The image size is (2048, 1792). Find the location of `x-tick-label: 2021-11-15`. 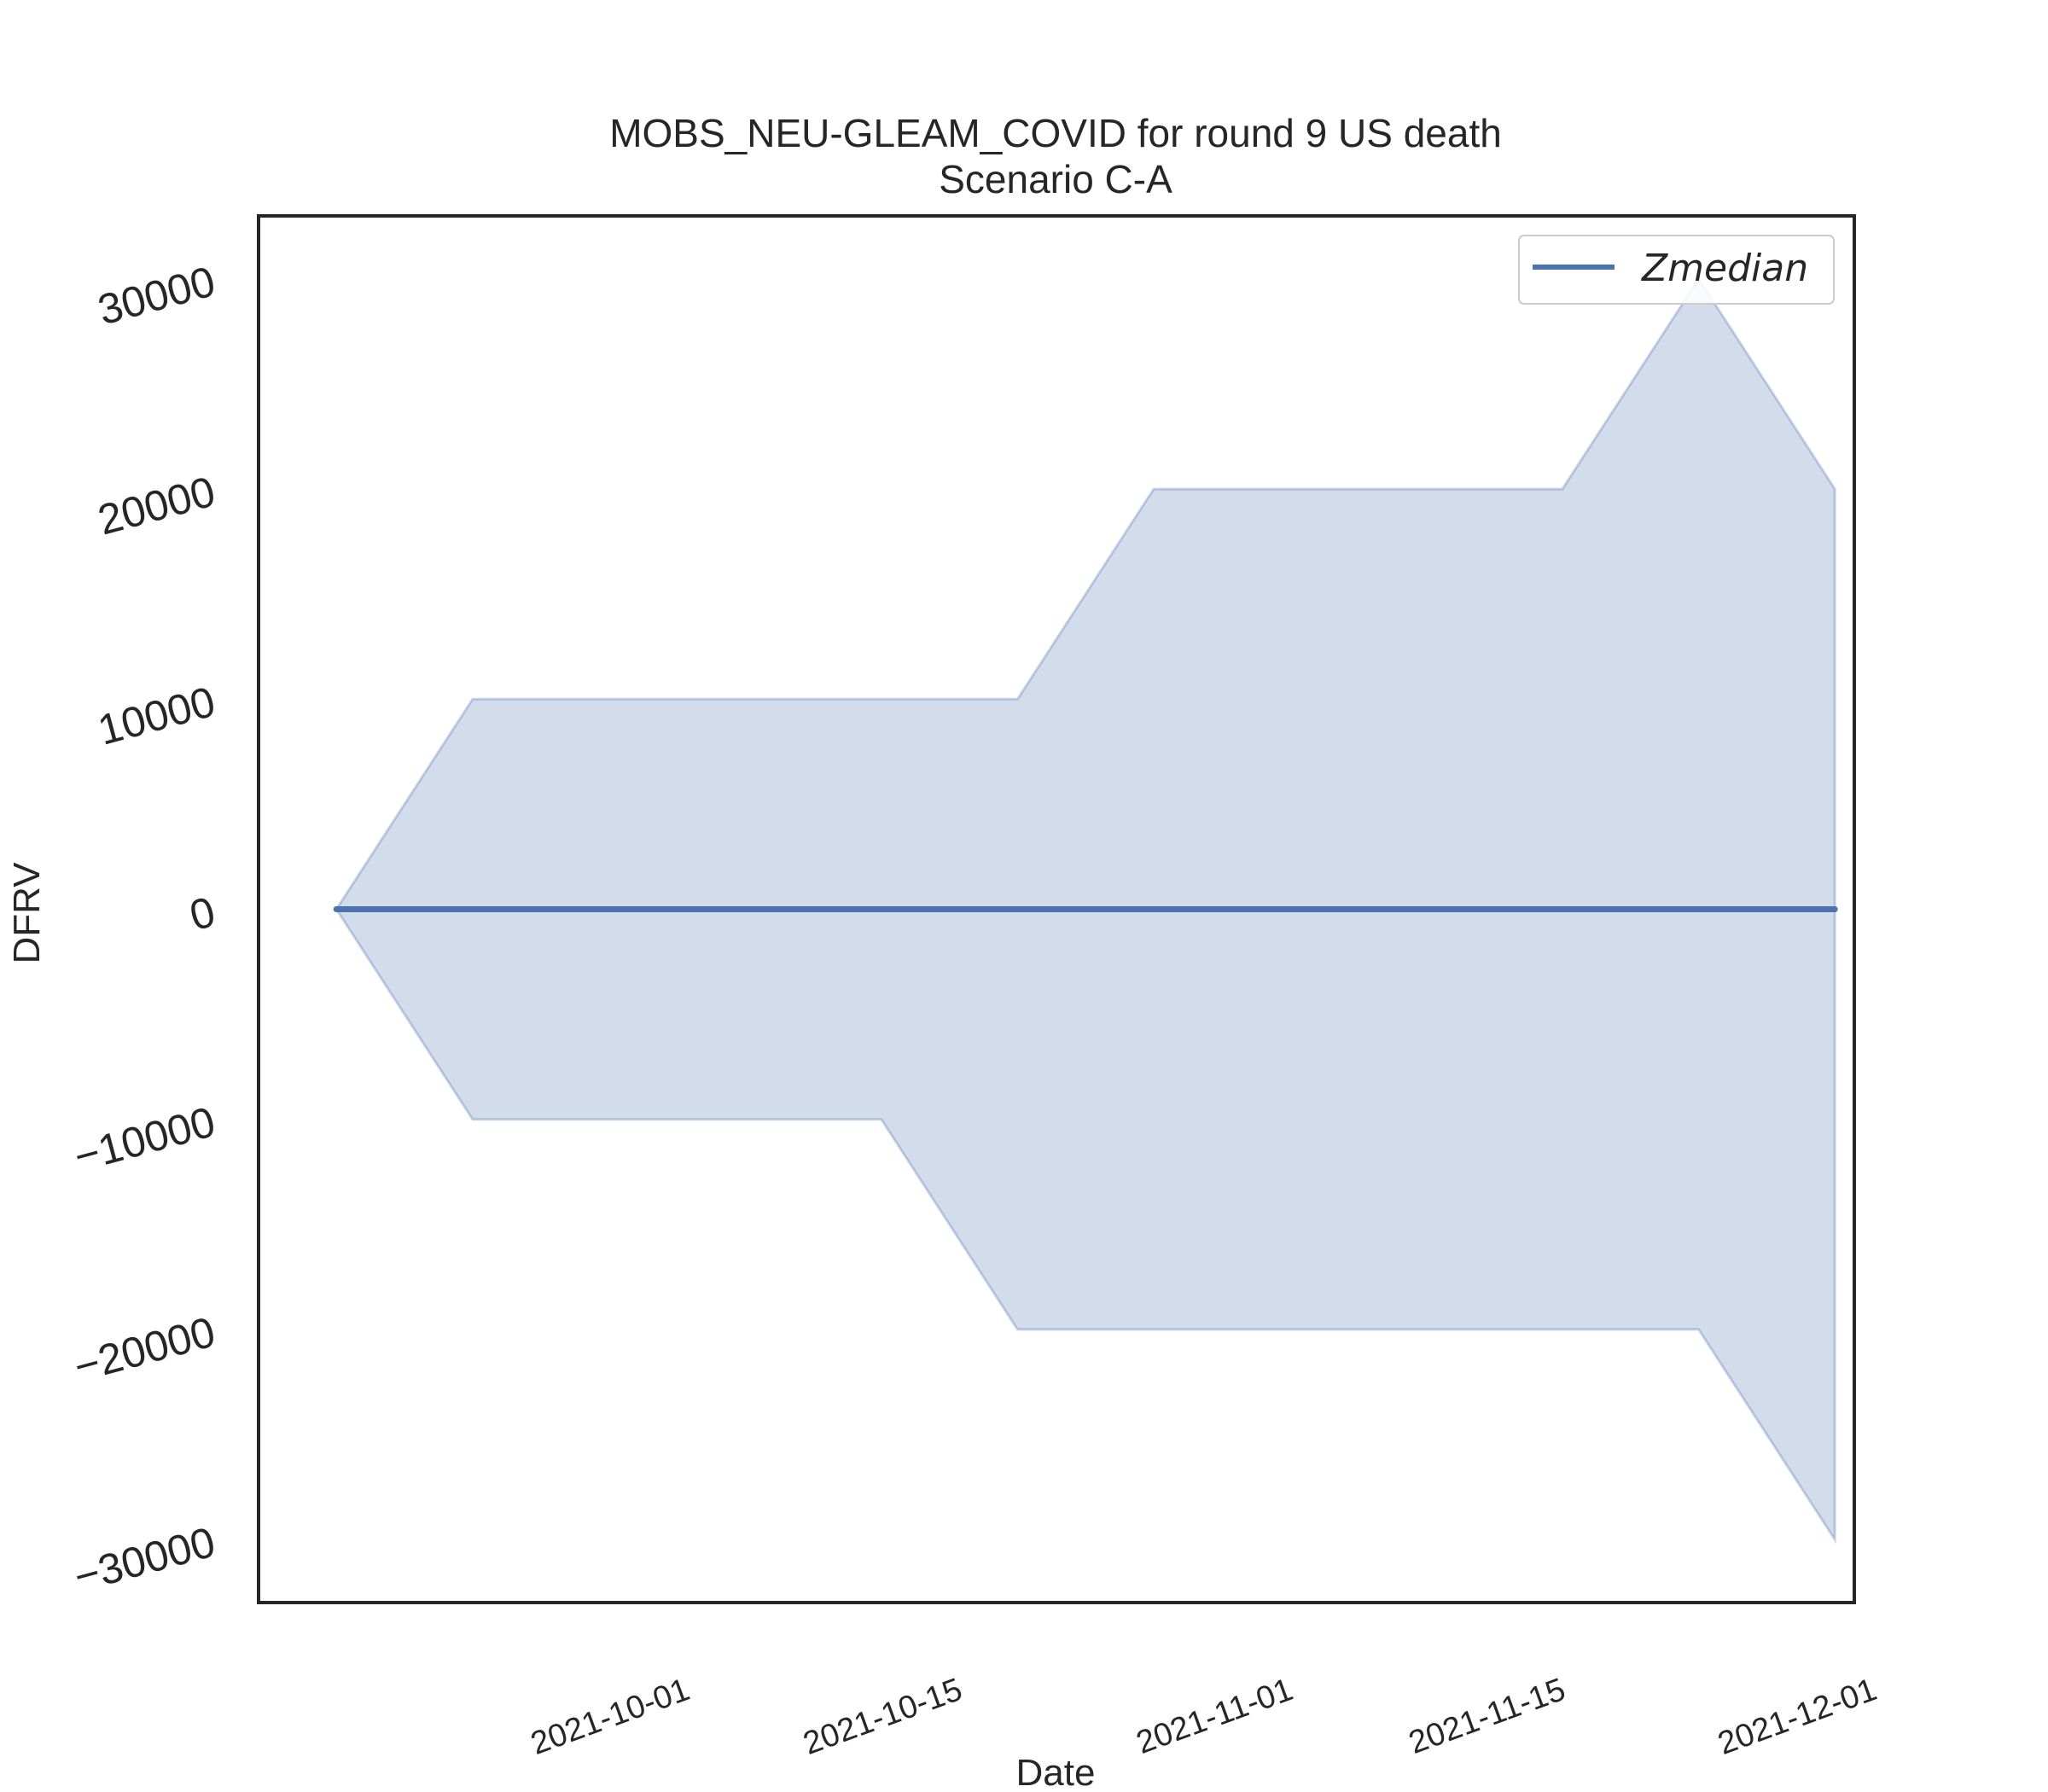

x-tick-label: 2021-11-15 is located at coordinates (1487, 1716).